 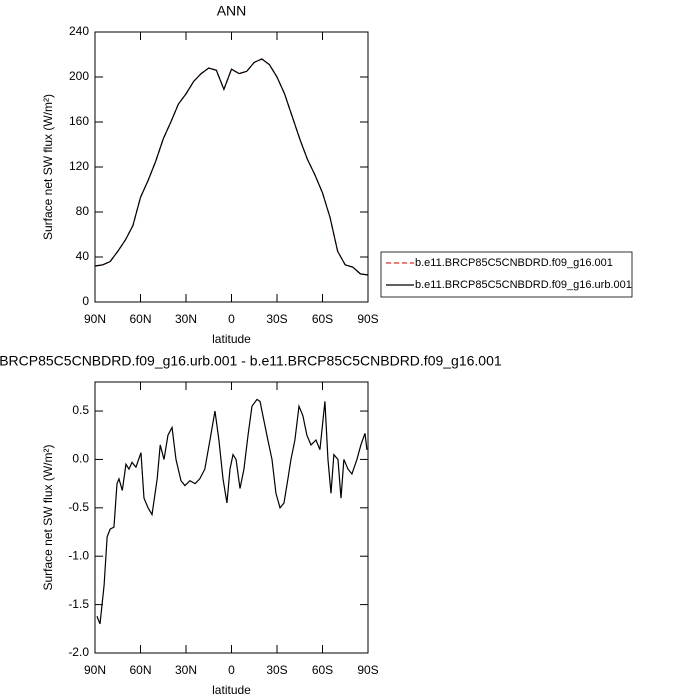 I want to click on y-tick-label: 80, so click(x=83, y=211).